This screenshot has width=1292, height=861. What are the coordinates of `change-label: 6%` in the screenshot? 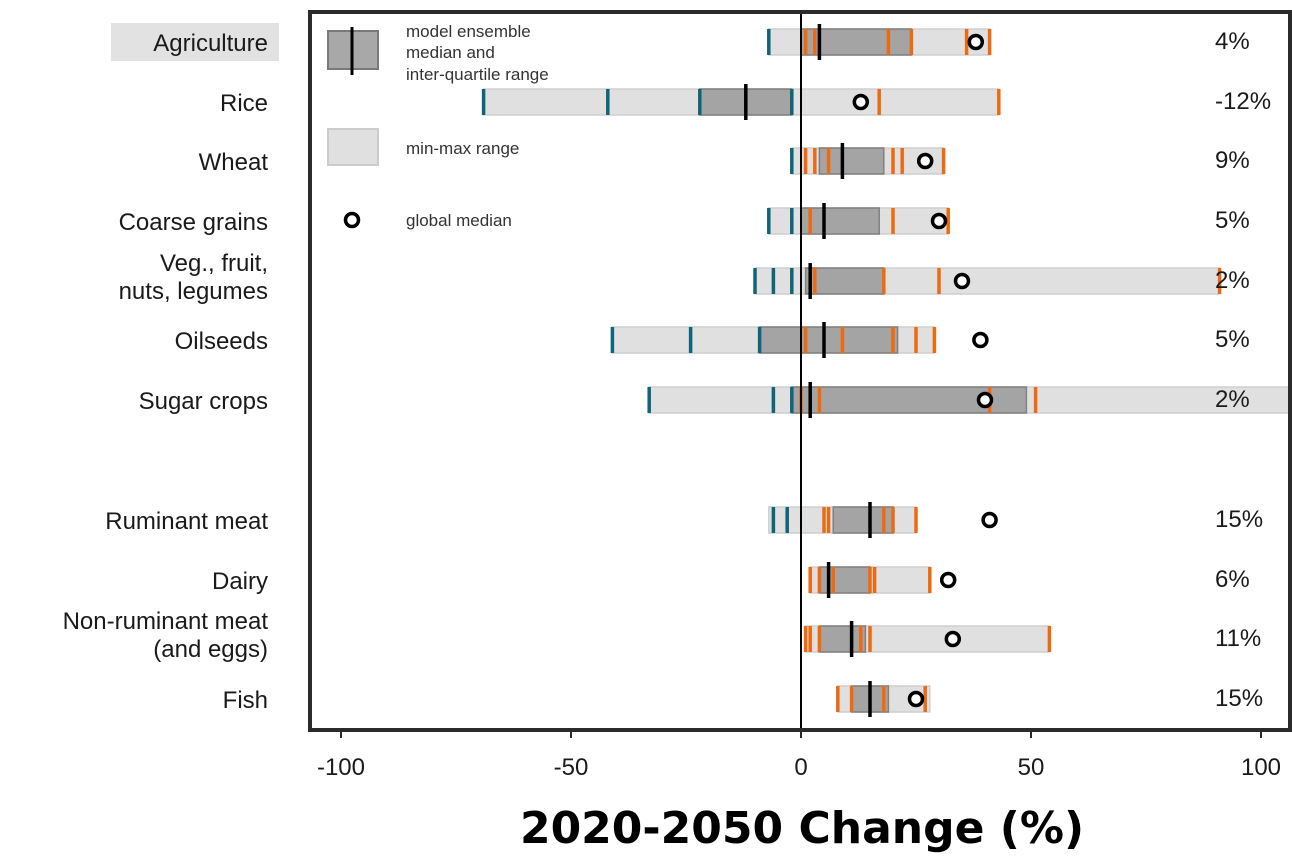 It's located at (1232, 579).